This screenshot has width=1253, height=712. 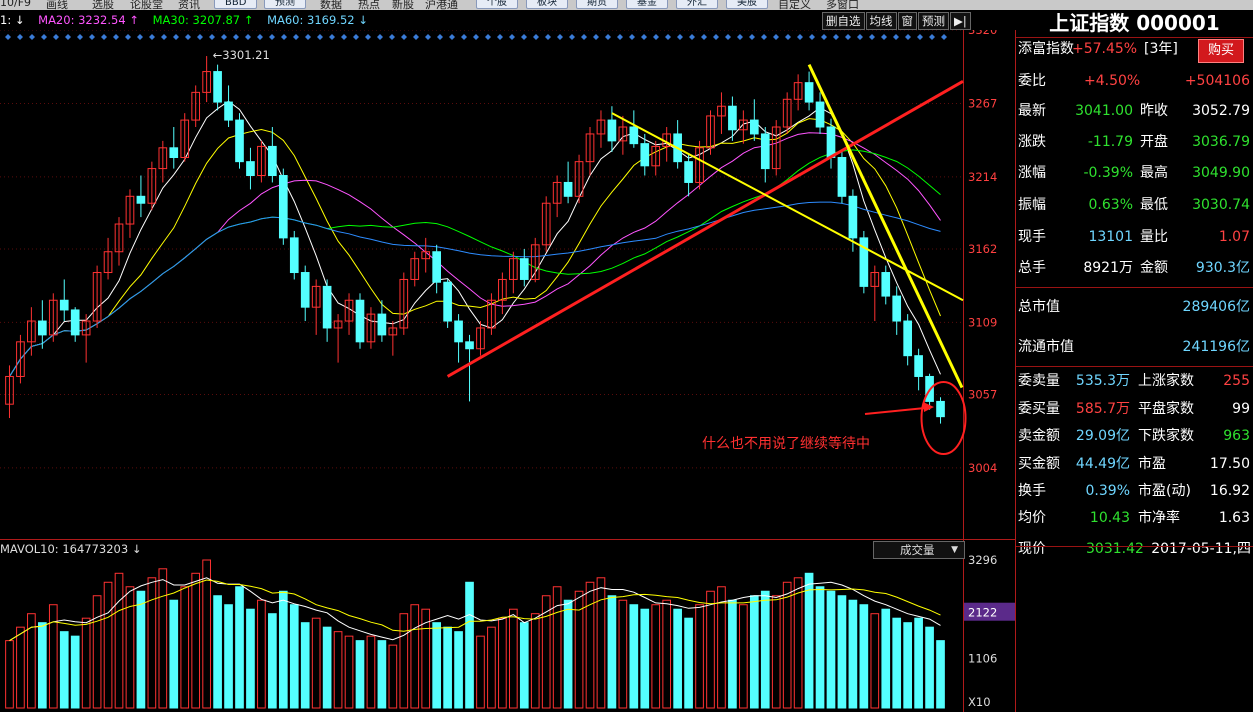 I want to click on menu-button: 板块, so click(x=547, y=4).